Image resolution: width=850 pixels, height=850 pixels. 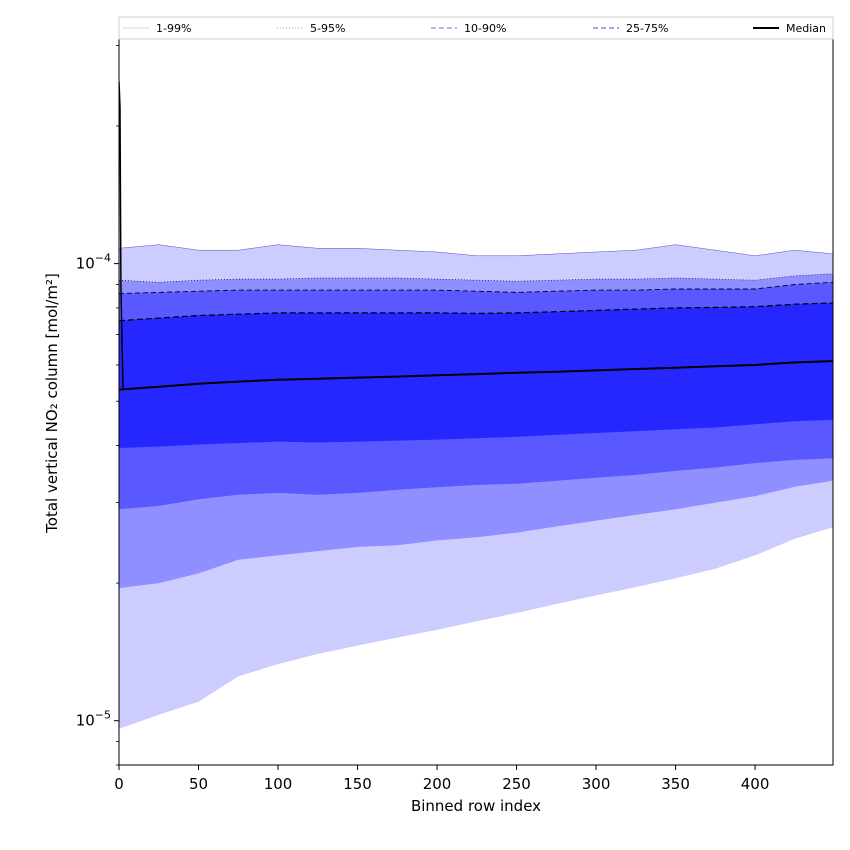 I want to click on median-line, so click(x=476, y=375).